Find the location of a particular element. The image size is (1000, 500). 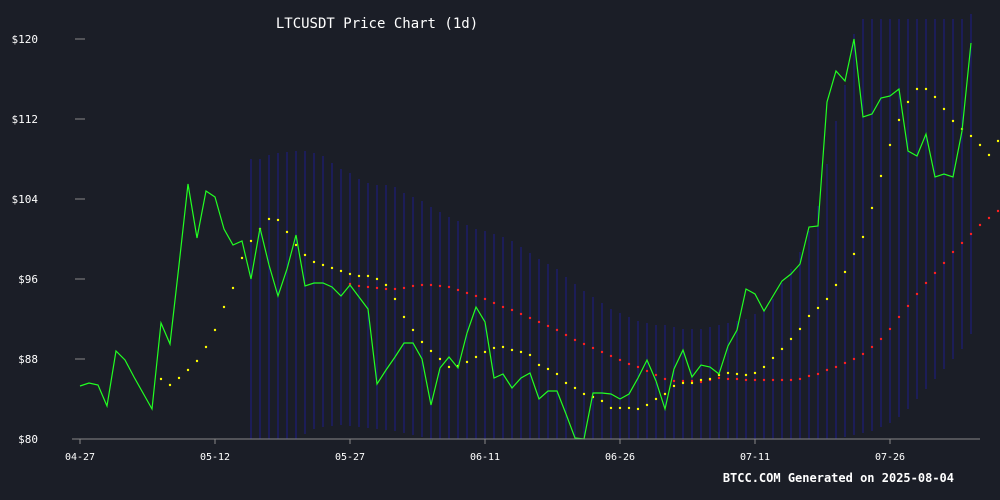

y-tick-label: $96 is located at coordinates (28, 279).